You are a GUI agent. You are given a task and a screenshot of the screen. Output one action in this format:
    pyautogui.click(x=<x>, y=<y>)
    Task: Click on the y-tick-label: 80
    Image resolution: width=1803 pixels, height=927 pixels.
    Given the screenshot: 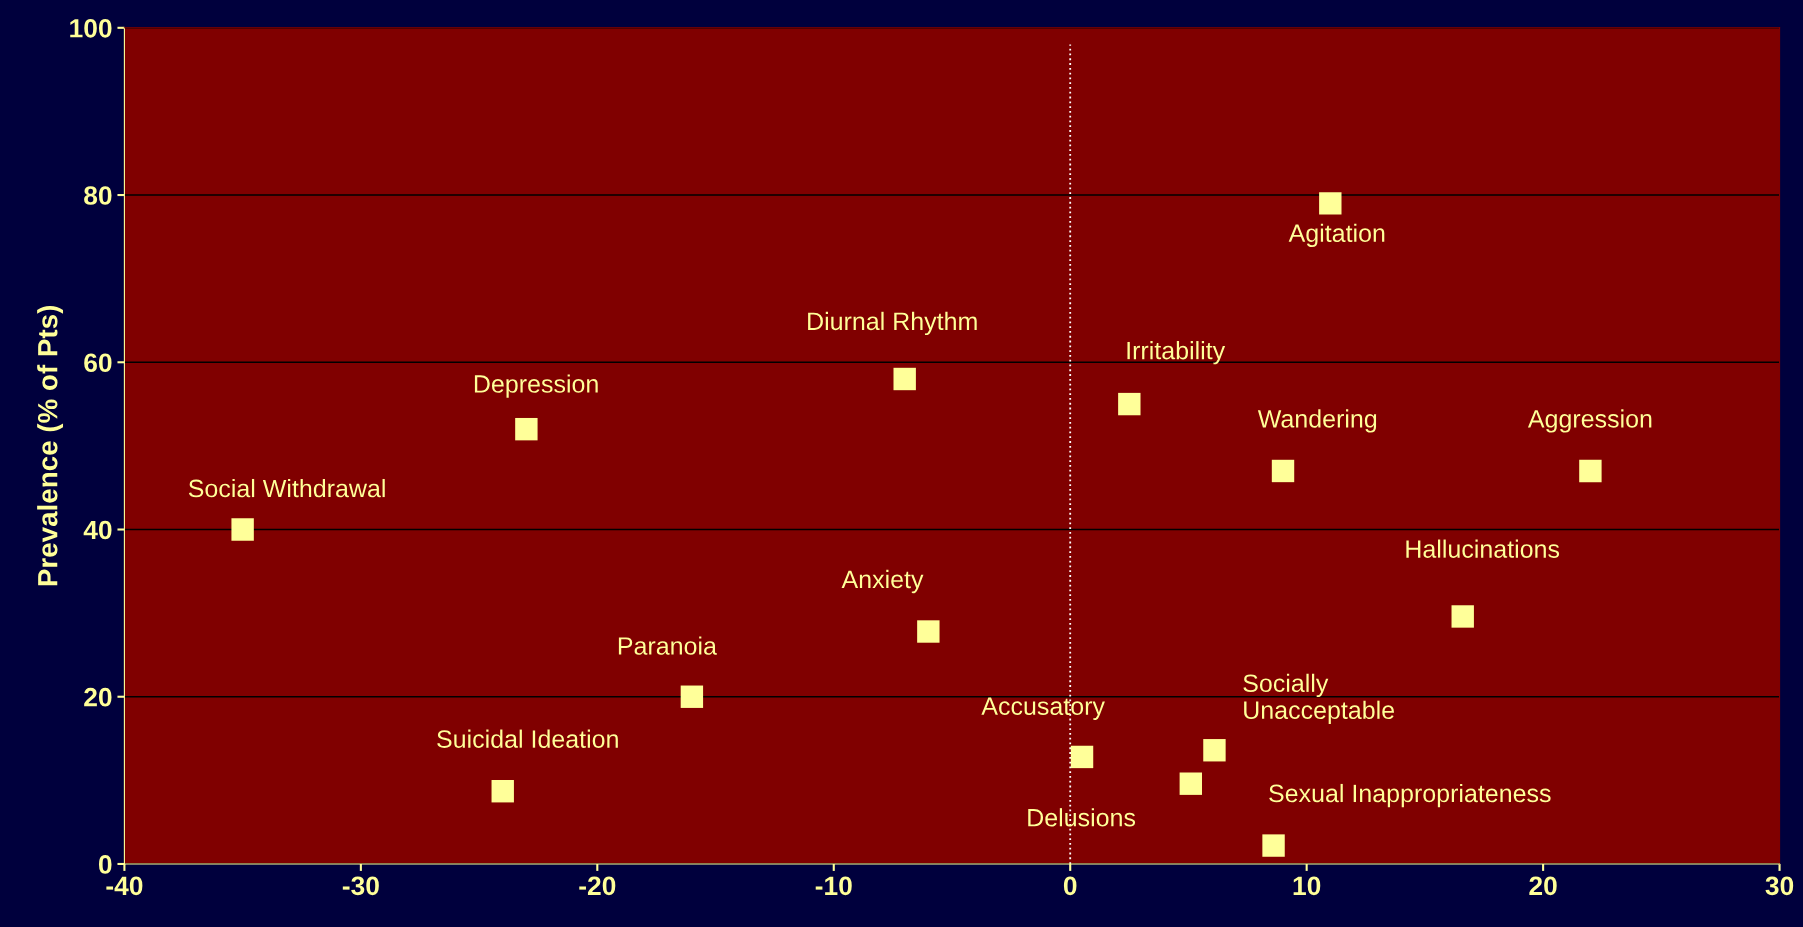 What is the action you would take?
    pyautogui.click(x=98, y=195)
    